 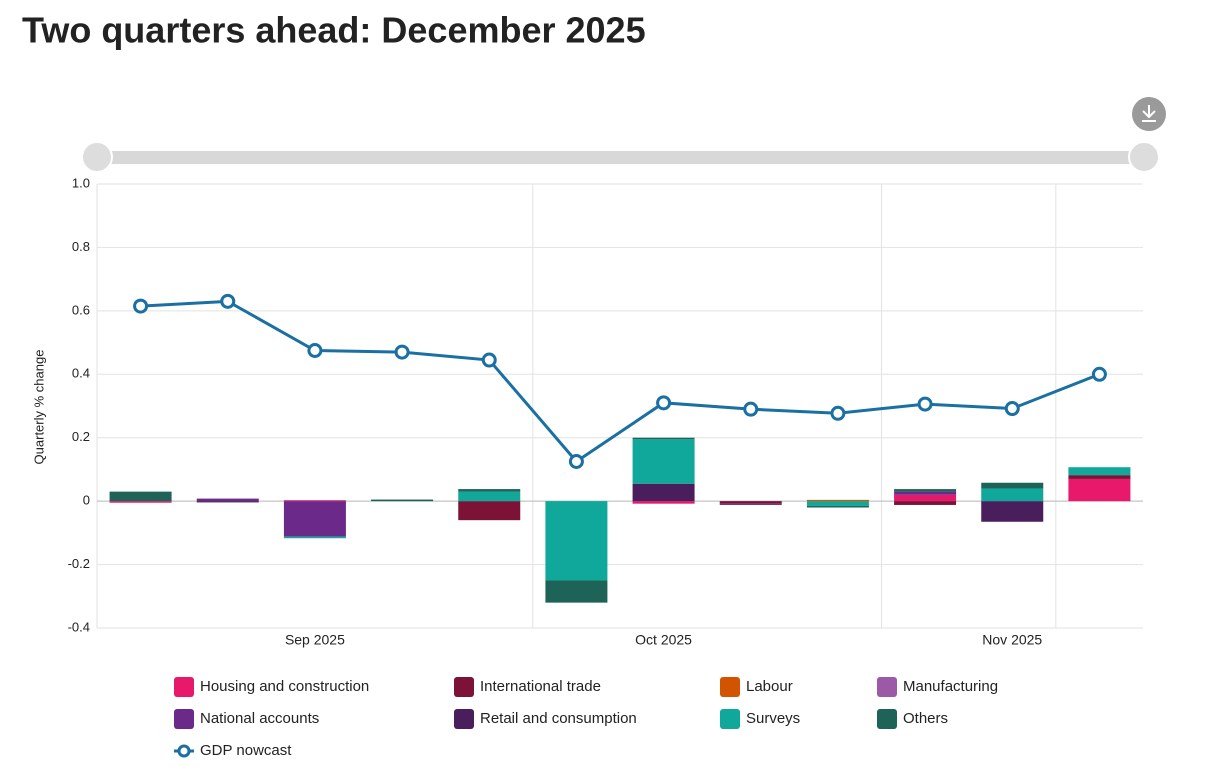 I want to click on legend-marker, so click(x=184, y=751).